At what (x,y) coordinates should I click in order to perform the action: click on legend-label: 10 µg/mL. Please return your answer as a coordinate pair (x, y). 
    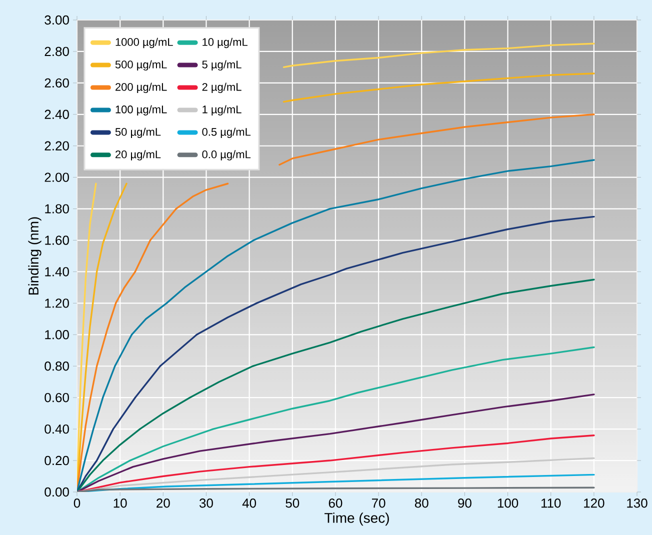
    Looking at the image, I should click on (225, 43).